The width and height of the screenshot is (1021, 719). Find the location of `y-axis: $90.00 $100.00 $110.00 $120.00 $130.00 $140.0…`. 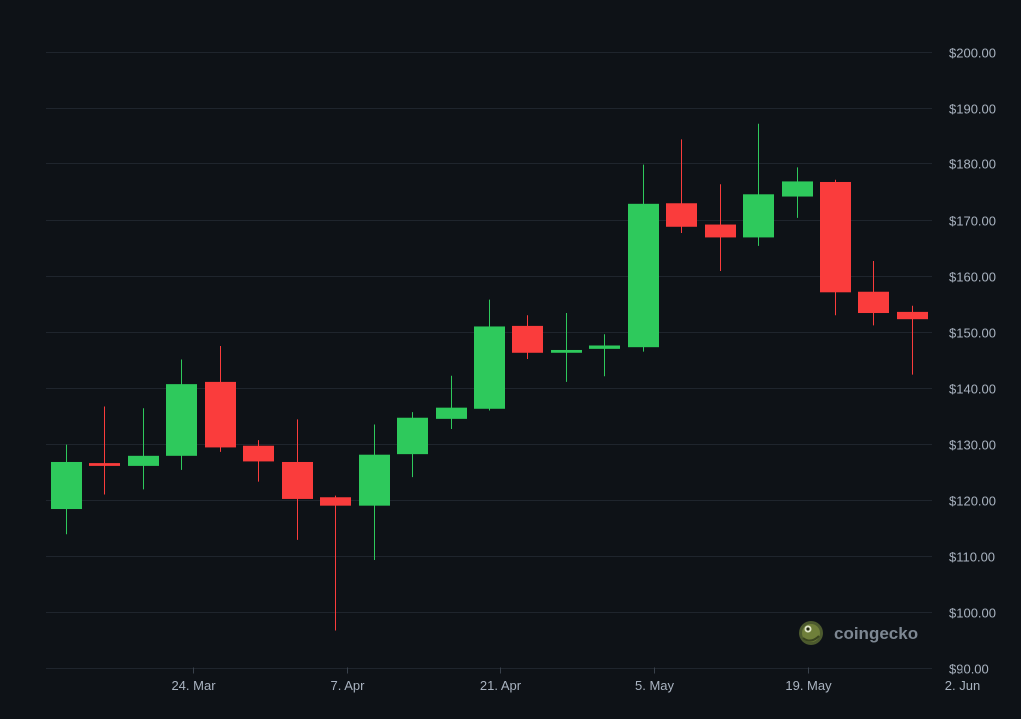

y-axis: $90.00 $100.00 $110.00 $120.00 $130.00 $140.0… is located at coordinates (972, 361).